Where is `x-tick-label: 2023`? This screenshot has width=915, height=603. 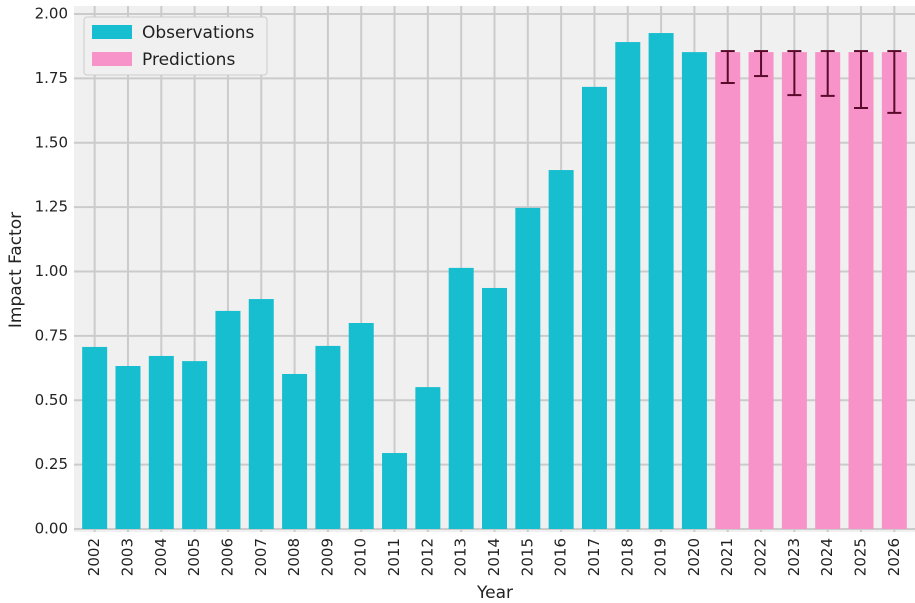 x-tick-label: 2023 is located at coordinates (794, 557).